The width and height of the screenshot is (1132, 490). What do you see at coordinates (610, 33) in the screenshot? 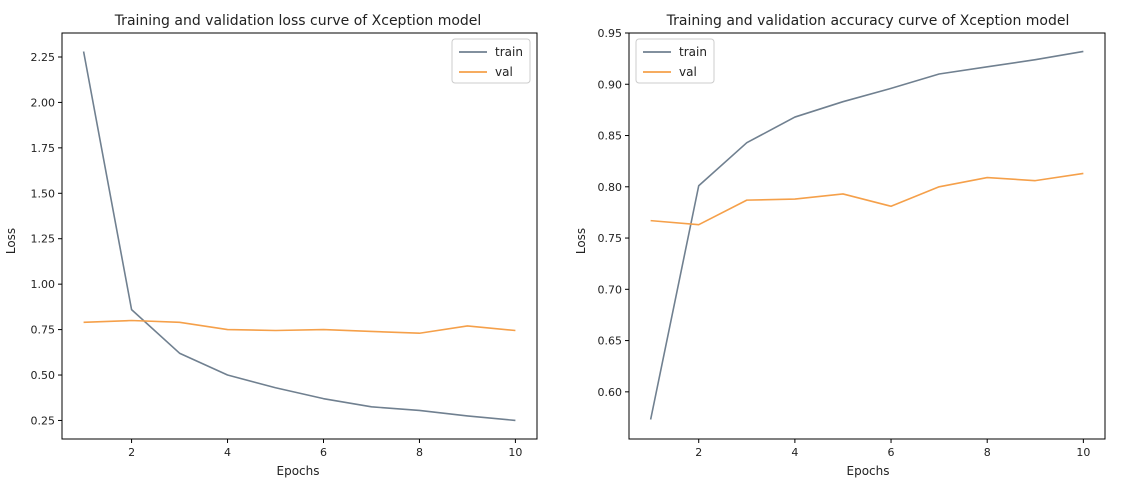
I see `y-tick-label: 0.95` at bounding box center [610, 33].